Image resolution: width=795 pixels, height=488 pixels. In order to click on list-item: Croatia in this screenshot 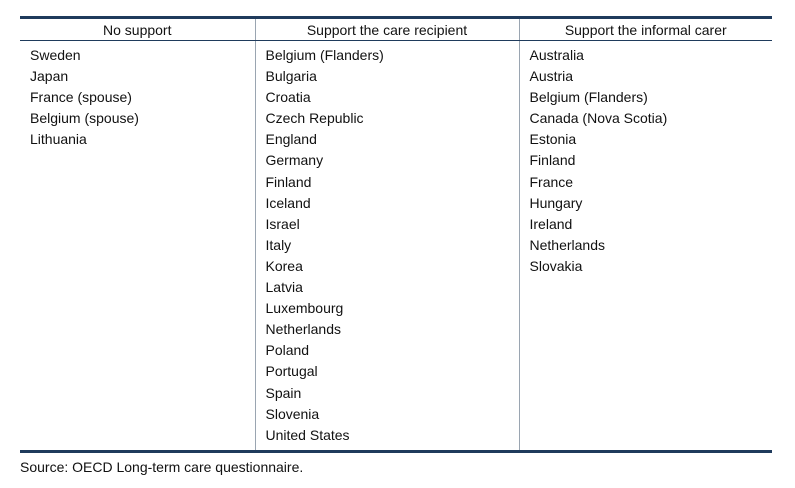, I will do `click(288, 97)`.